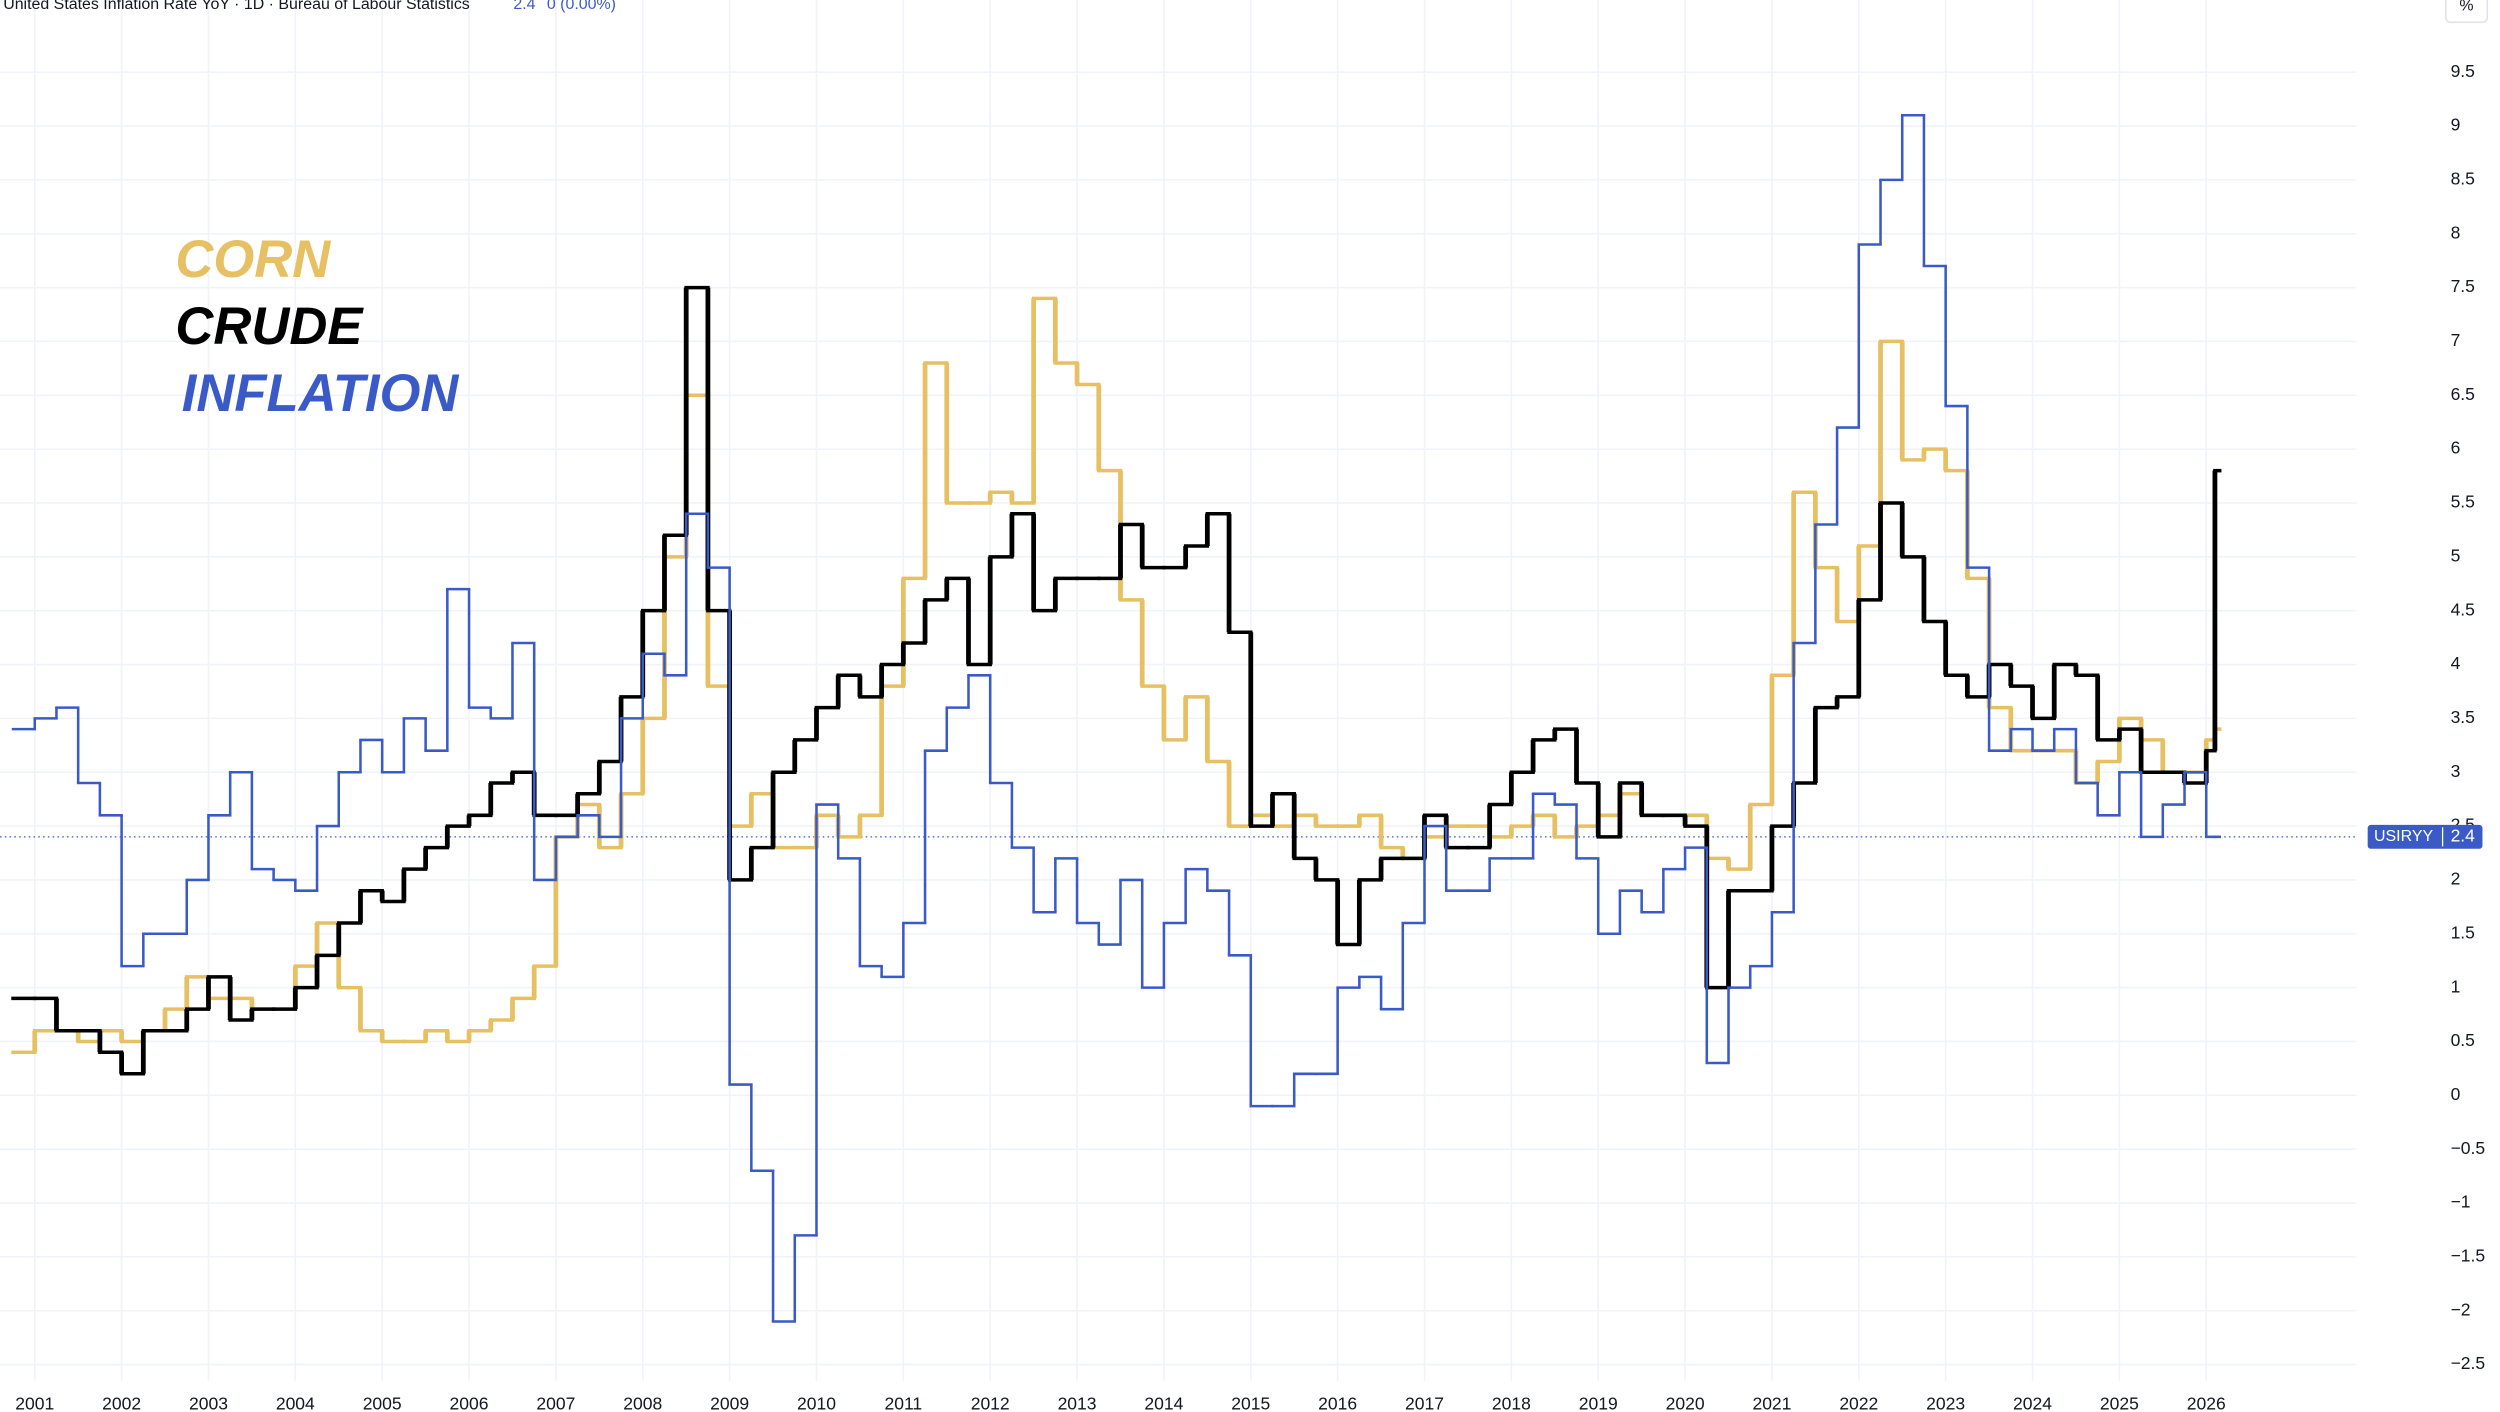  I want to click on x-tick-label: 2008, so click(642, 1402).